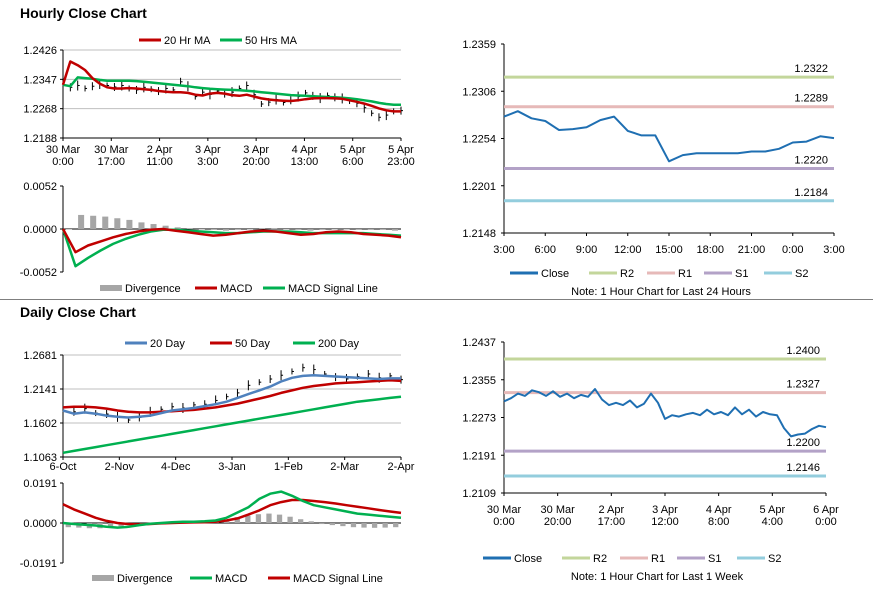 This screenshot has height=601, width=873. What do you see at coordinates (40, 51) in the screenshot?
I see `y-tick-label: 1.2426` at bounding box center [40, 51].